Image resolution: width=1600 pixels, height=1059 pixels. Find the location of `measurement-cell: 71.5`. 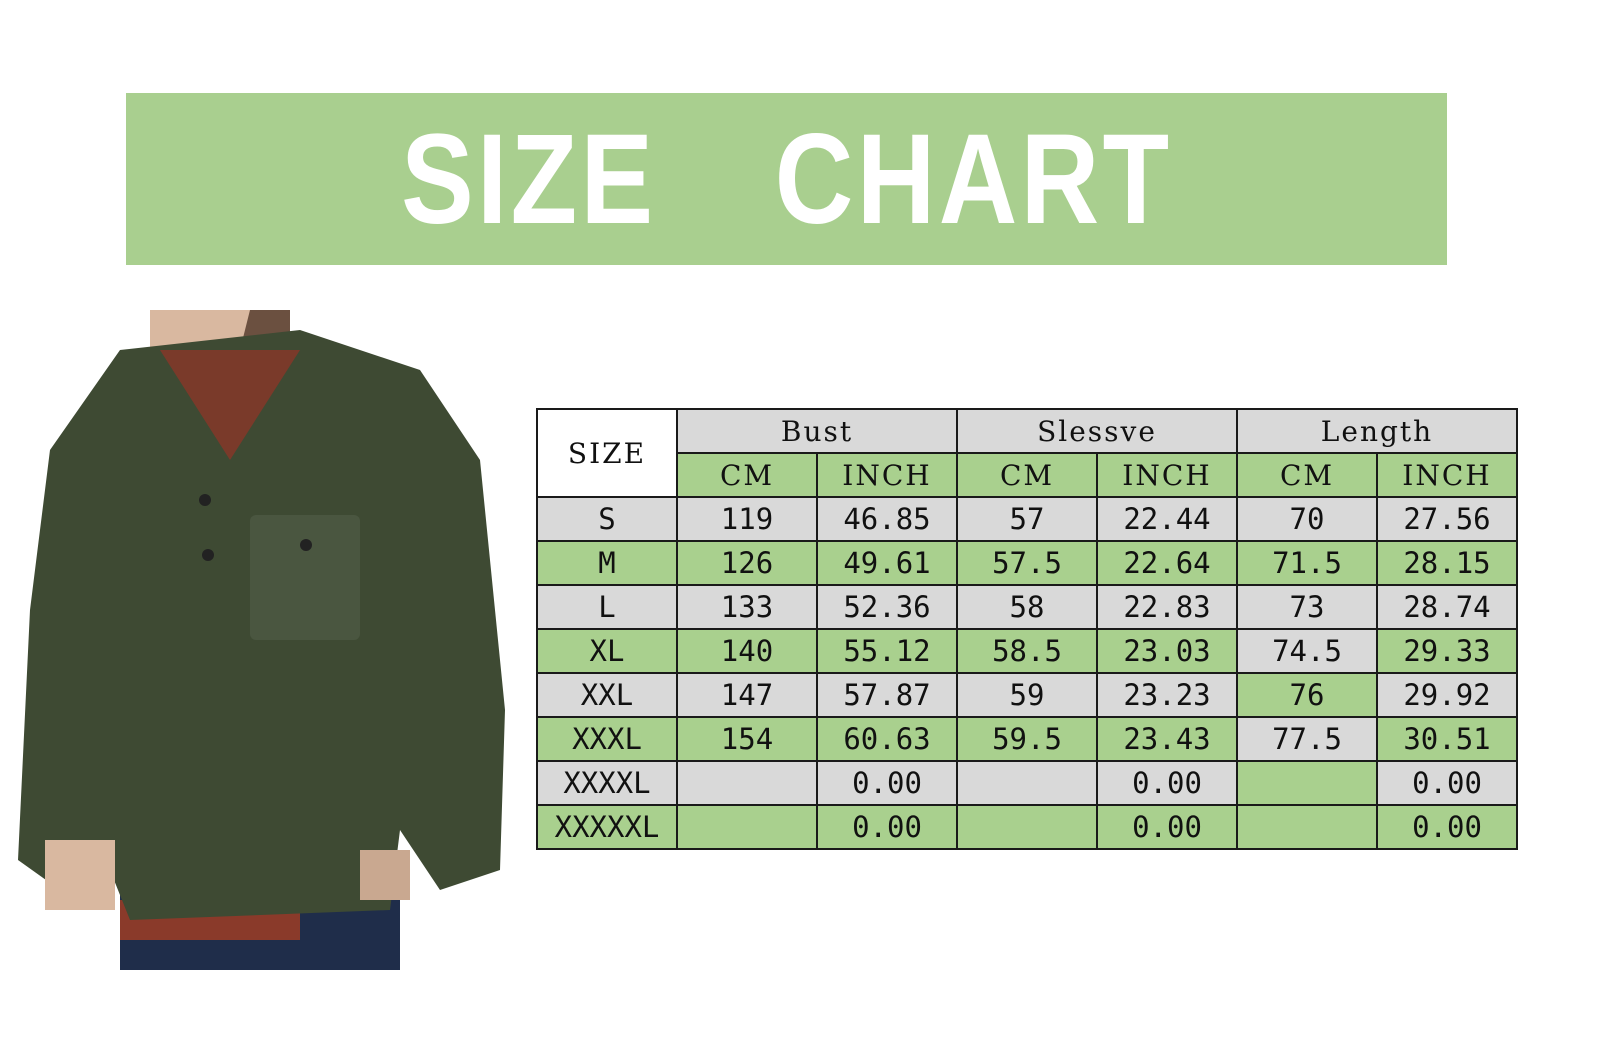

measurement-cell: 71.5 is located at coordinates (1307, 563).